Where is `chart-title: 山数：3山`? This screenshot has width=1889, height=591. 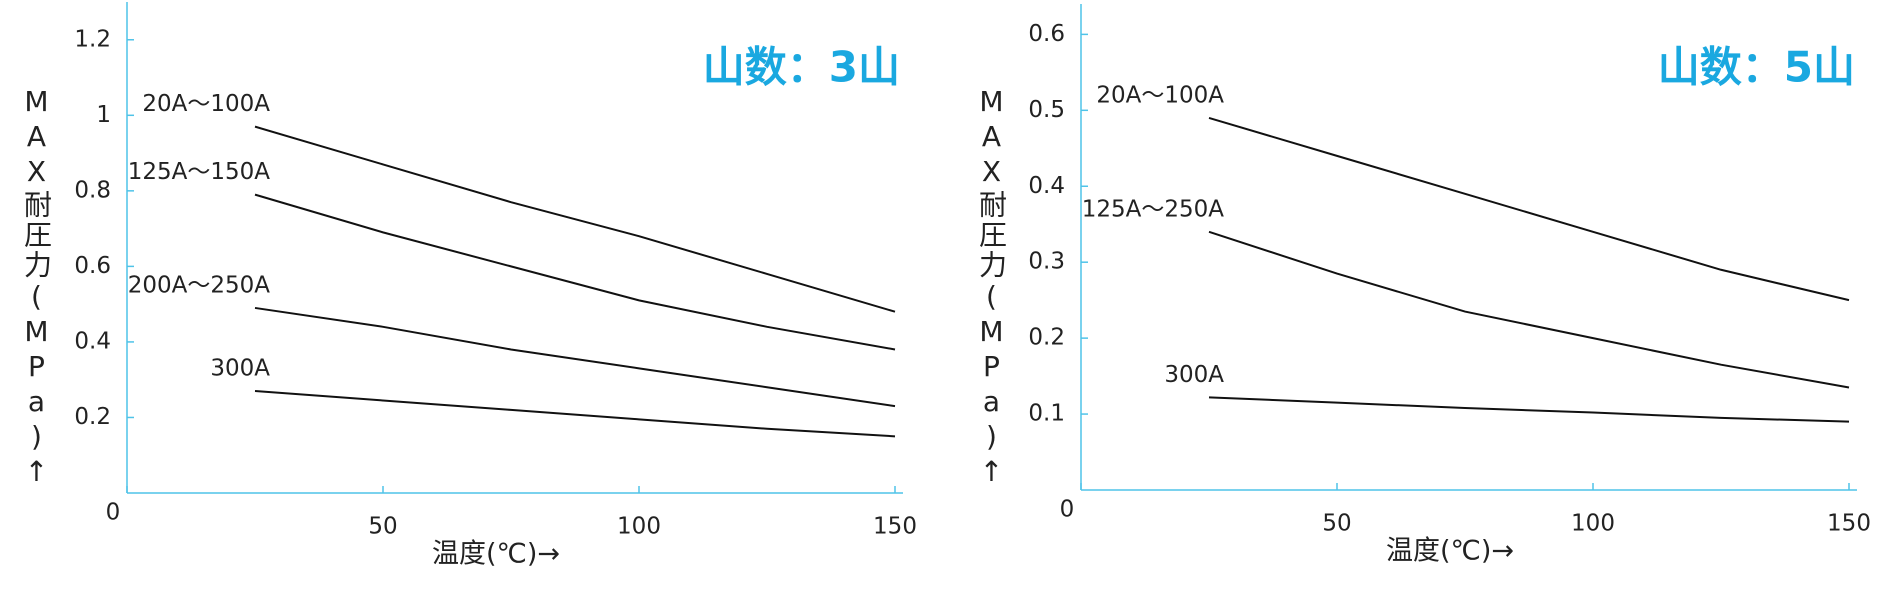 chart-title: 山数：3山 is located at coordinates (801, 67).